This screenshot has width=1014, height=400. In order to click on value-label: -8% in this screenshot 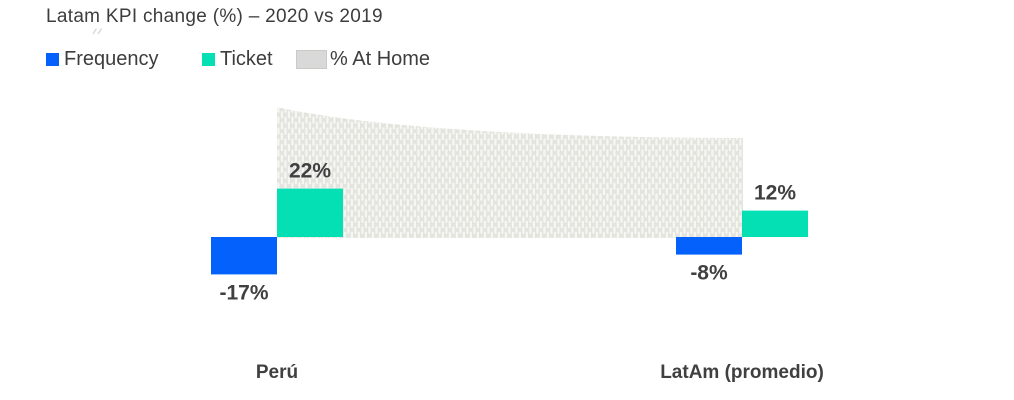, I will do `click(709, 273)`.